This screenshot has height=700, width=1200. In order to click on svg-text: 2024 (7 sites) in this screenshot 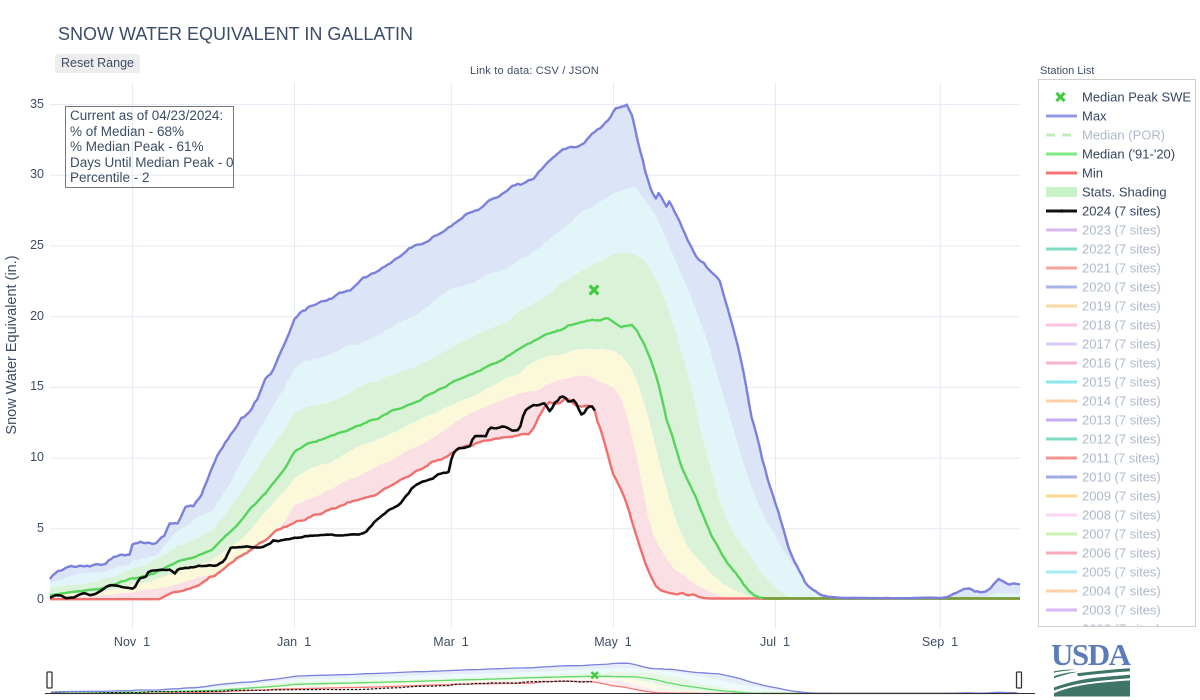, I will do `click(1121, 211)`.